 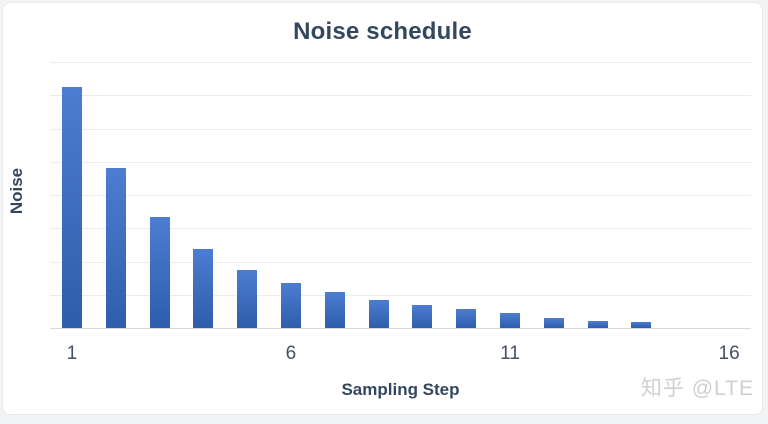 I want to click on x-tick-label-16: 16, so click(x=729, y=353).